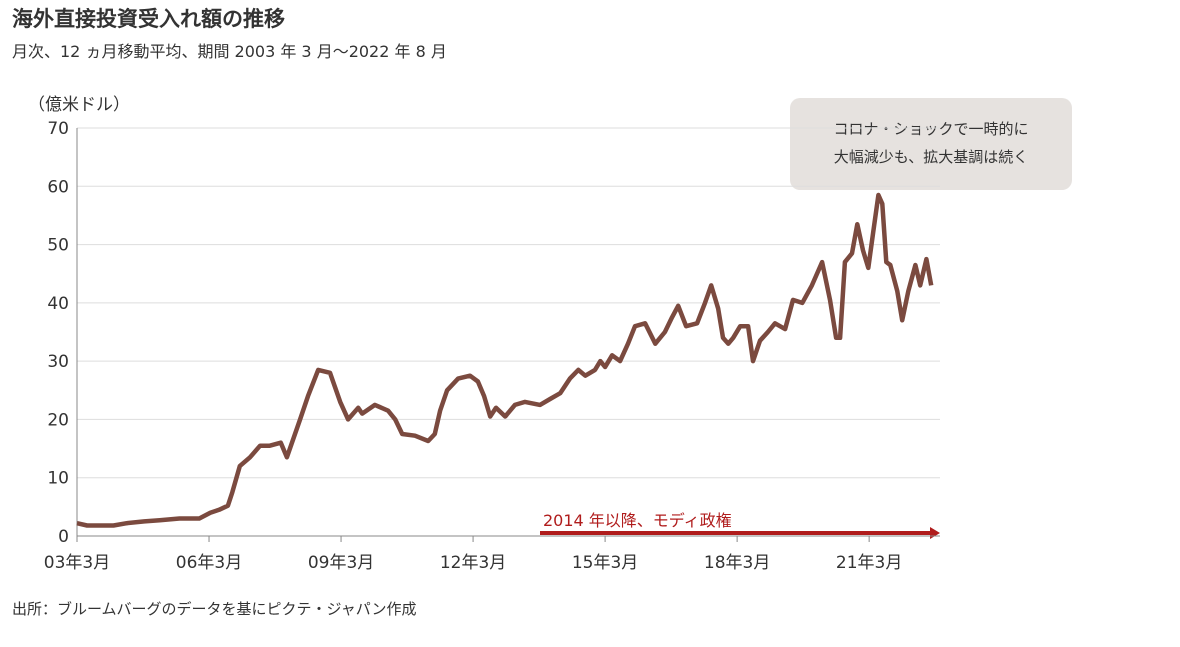 Image resolution: width=1180 pixels, height=647 pixels. I want to click on y-tick-label: 10, so click(58, 479).